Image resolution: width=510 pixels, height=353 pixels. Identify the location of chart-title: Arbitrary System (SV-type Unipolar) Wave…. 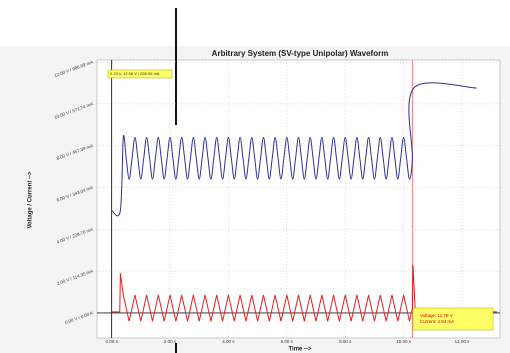
(300, 53).